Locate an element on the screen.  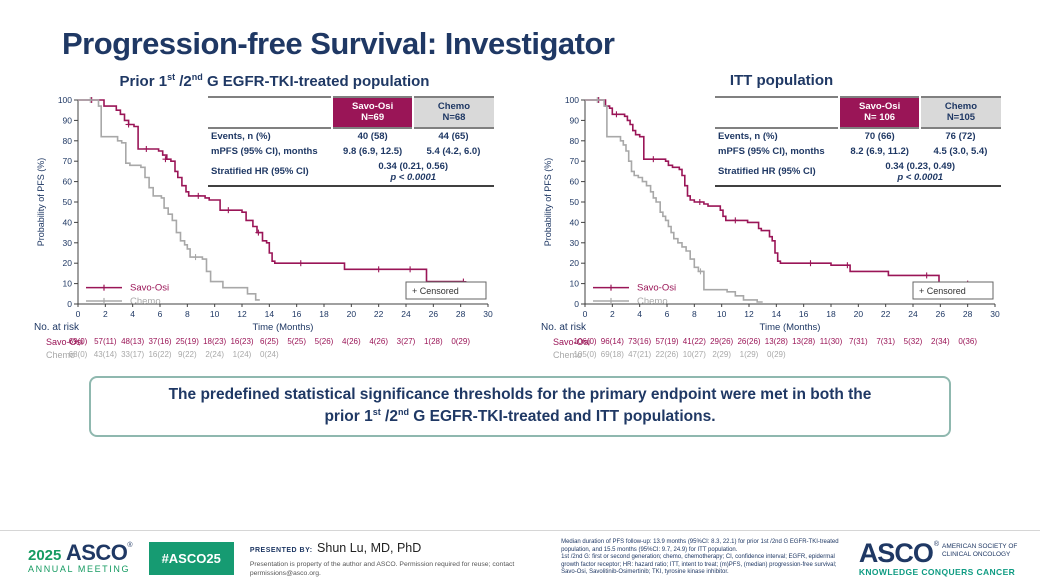
y-tick-label: 80 is located at coordinates (68, 141).